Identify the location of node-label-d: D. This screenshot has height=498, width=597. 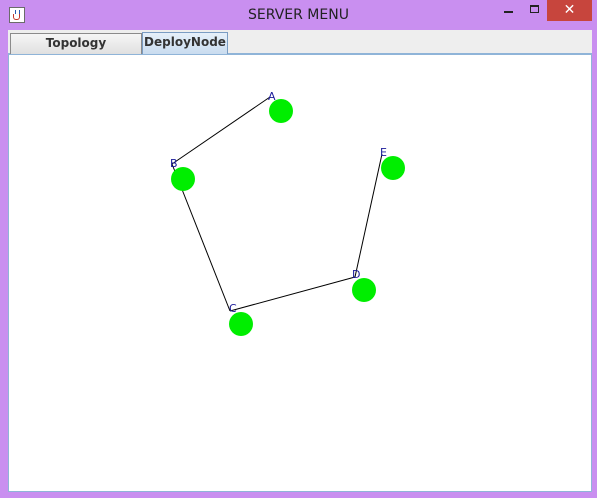
(356, 274).